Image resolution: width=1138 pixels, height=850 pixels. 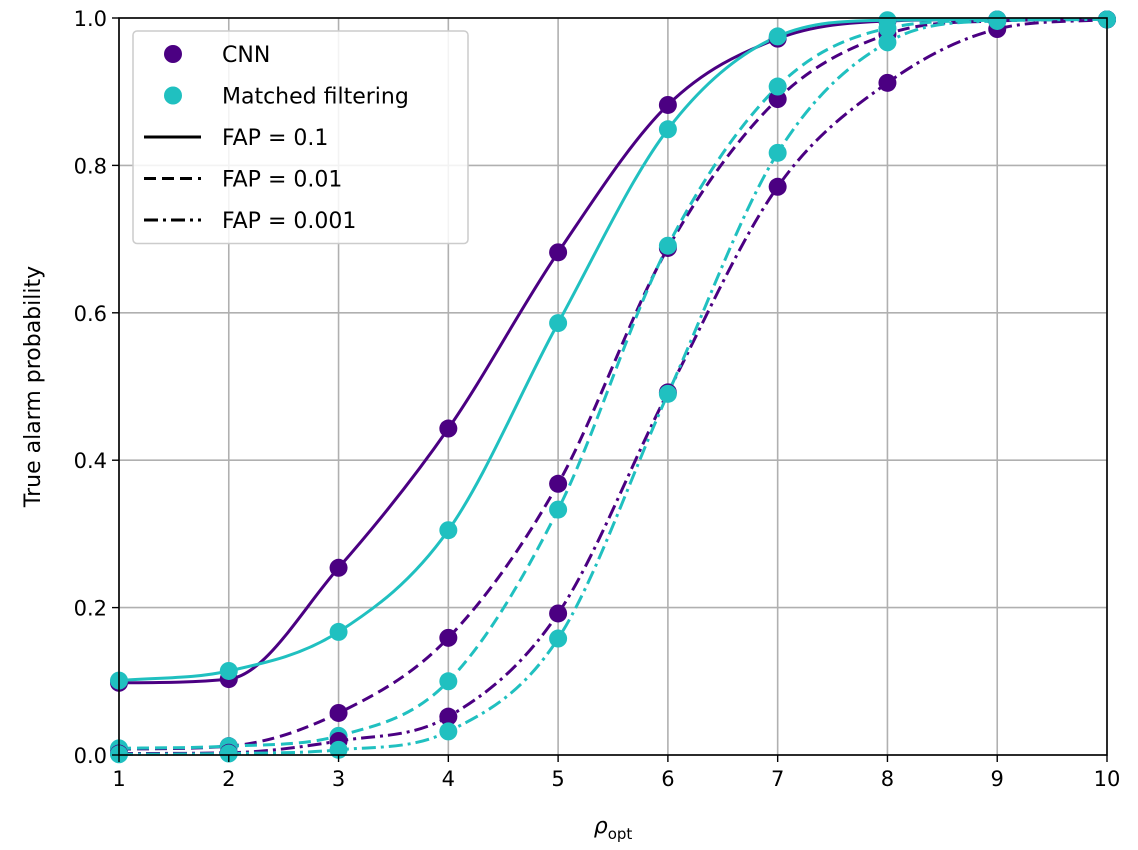 I want to click on x-axis-label-main: ρ, so click(x=601, y=826).